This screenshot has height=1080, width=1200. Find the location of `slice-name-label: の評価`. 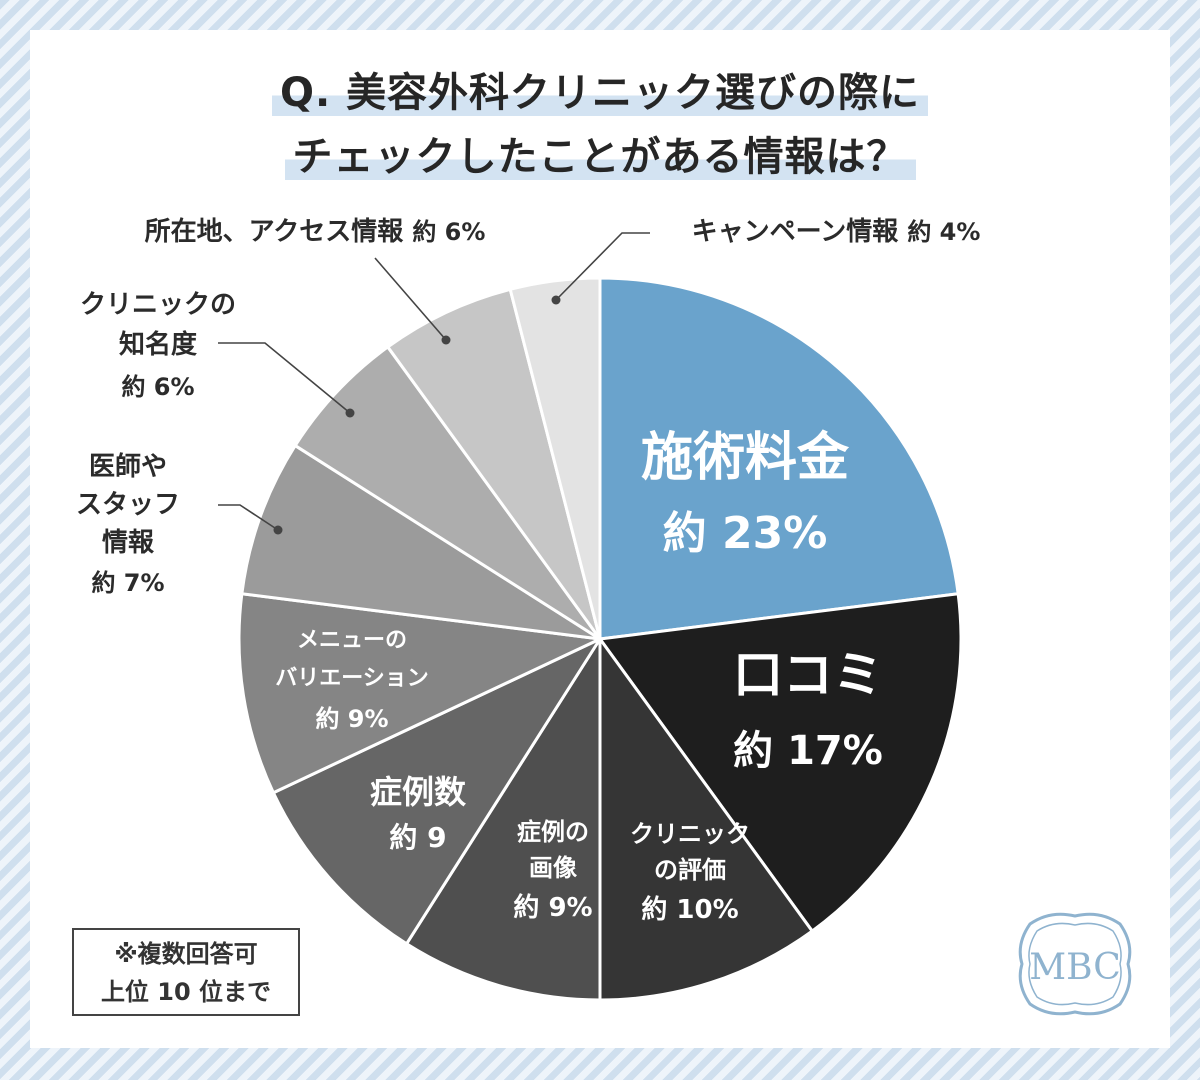

slice-name-label: の評価 is located at coordinates (690, 870).